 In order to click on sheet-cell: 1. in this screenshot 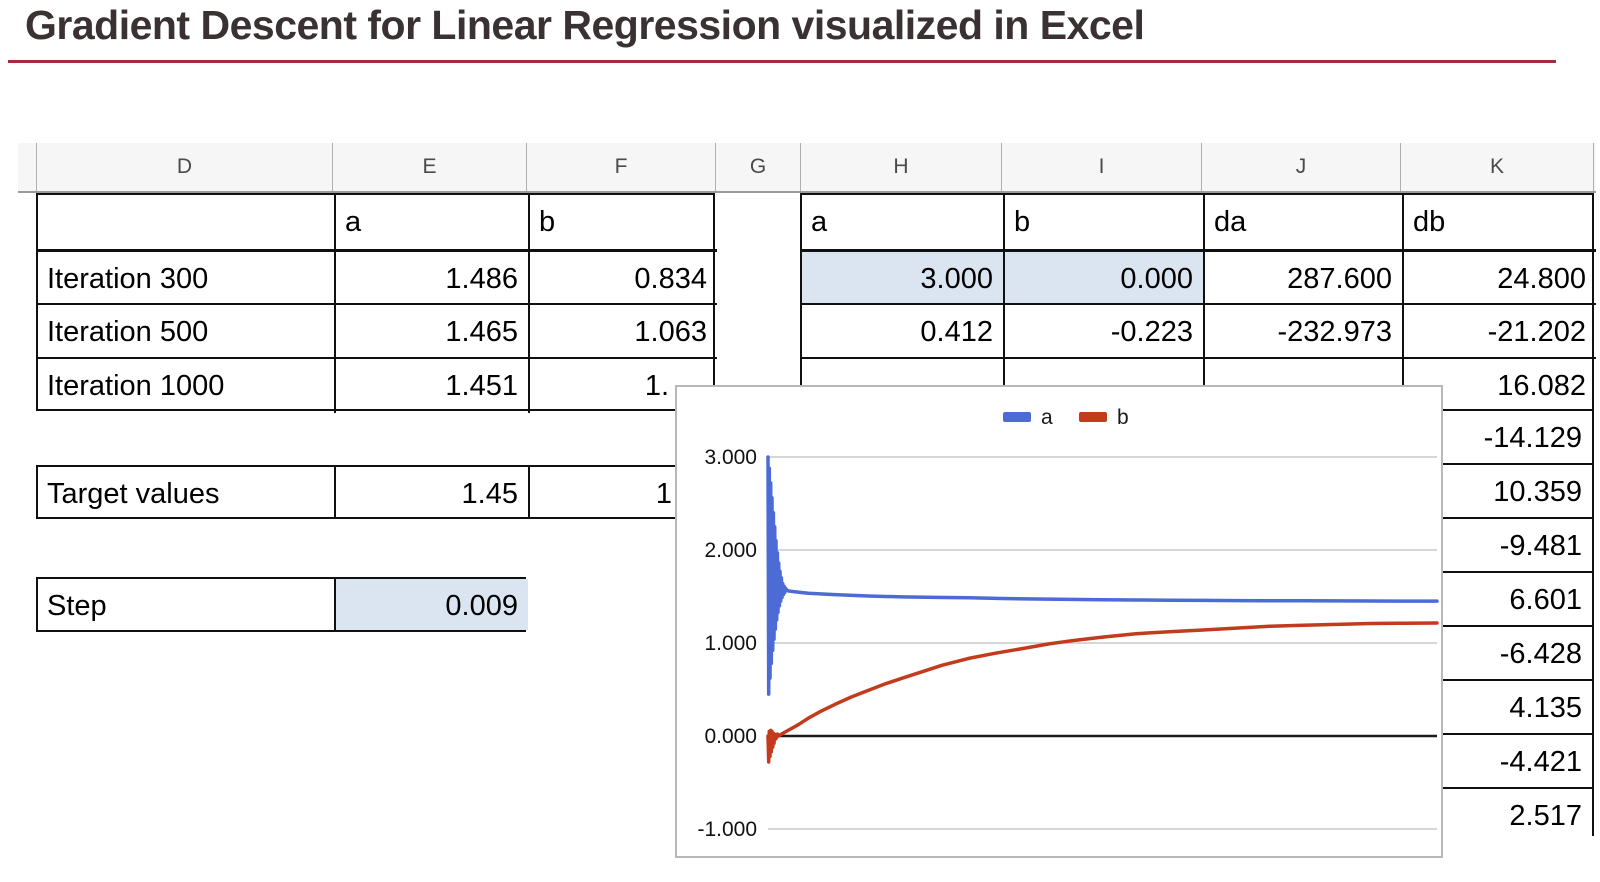, I will do `click(622, 385)`.